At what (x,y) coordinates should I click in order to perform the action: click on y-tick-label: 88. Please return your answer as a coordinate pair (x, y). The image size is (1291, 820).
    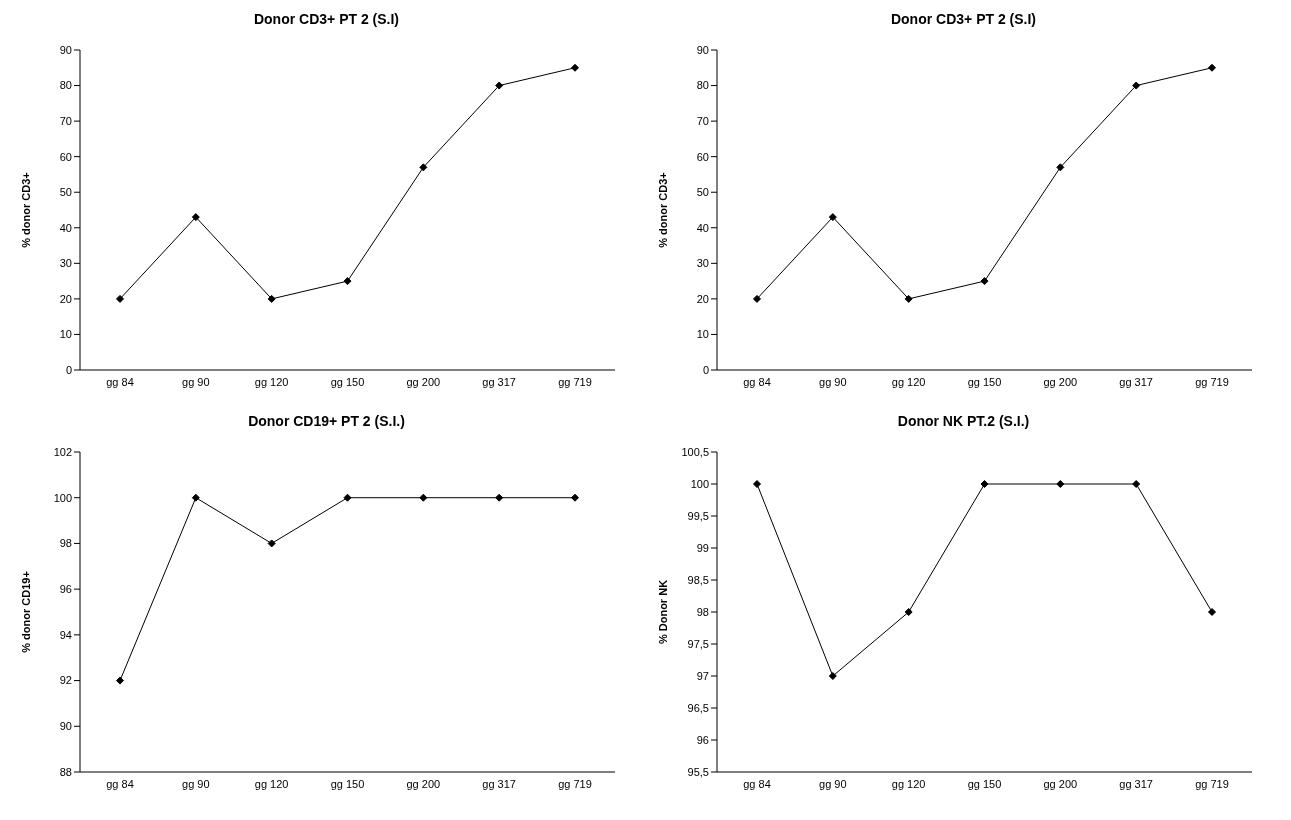
    Looking at the image, I should click on (65, 771).